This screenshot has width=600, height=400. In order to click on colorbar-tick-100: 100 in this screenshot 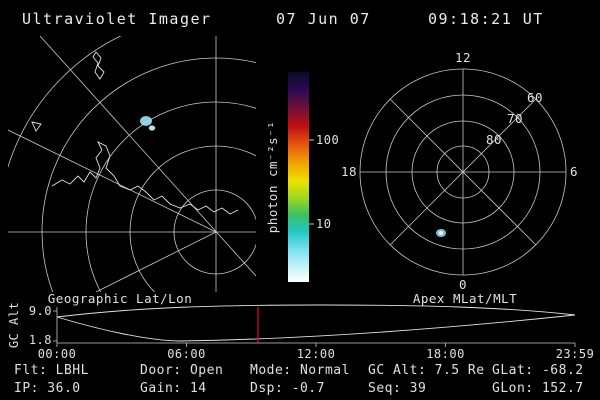, I will do `click(327, 140)`.